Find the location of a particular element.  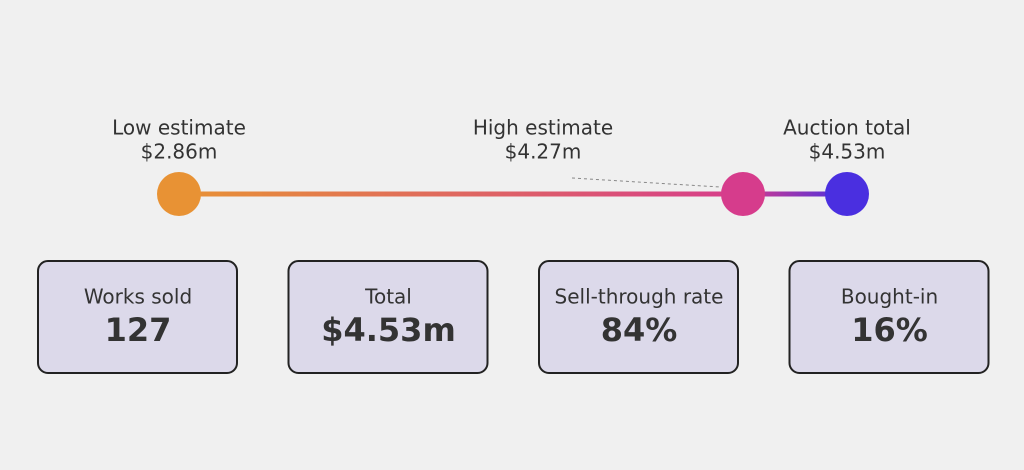

card-value: 127 is located at coordinates (138, 330).